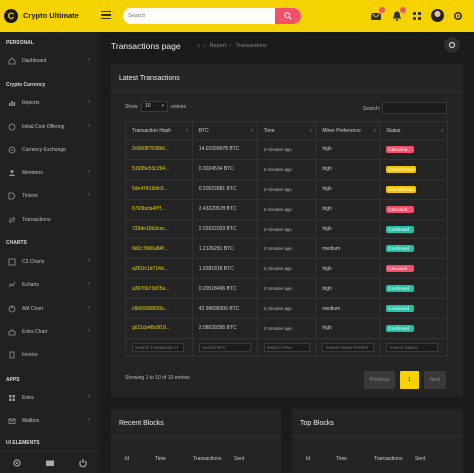 This screenshot has width=474, height=473. I want to click on search-button, so click(288, 16).